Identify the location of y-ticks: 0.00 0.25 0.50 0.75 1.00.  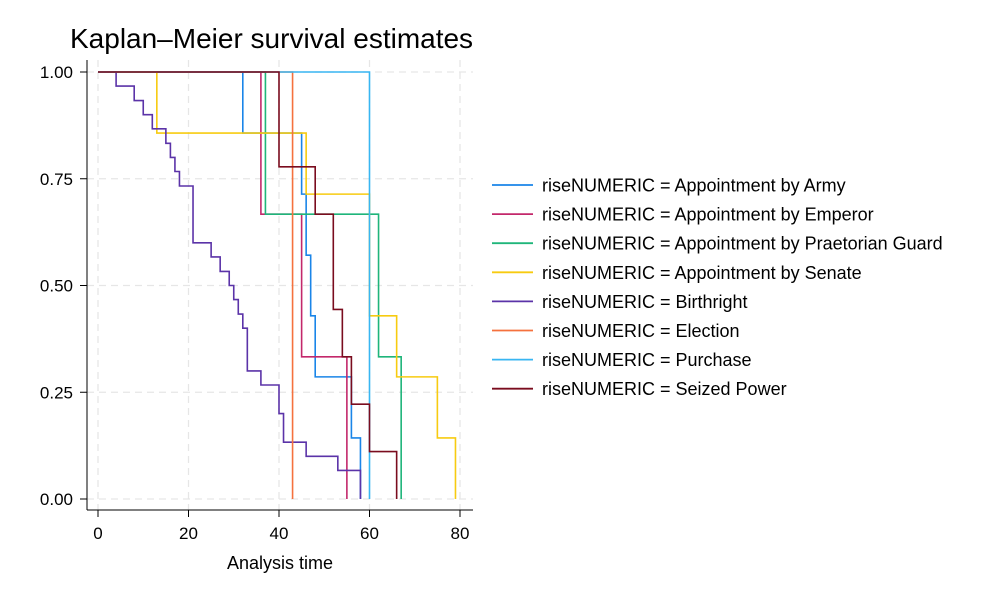
(63, 286).